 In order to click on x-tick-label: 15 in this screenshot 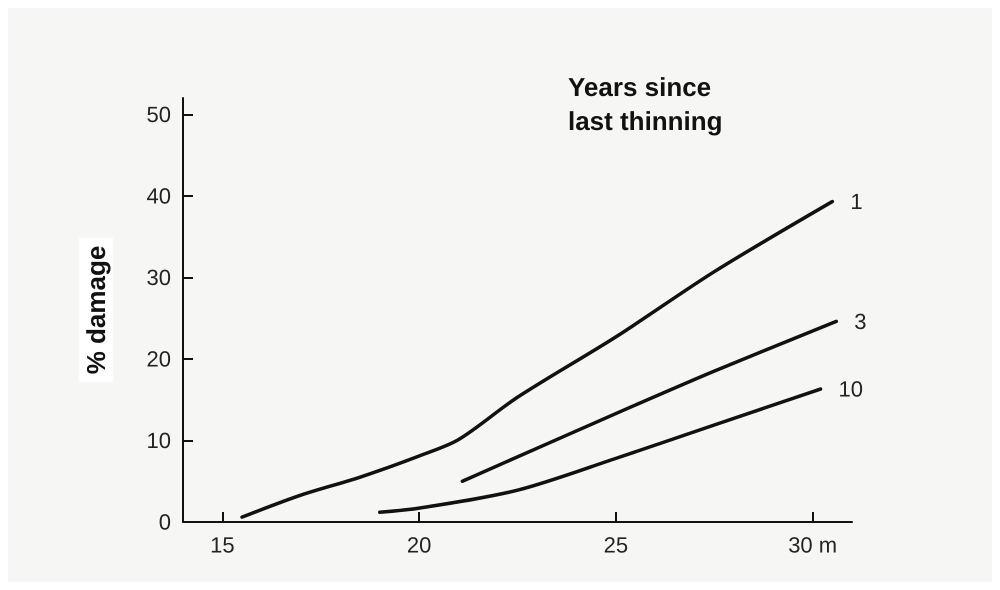, I will do `click(222, 545)`.